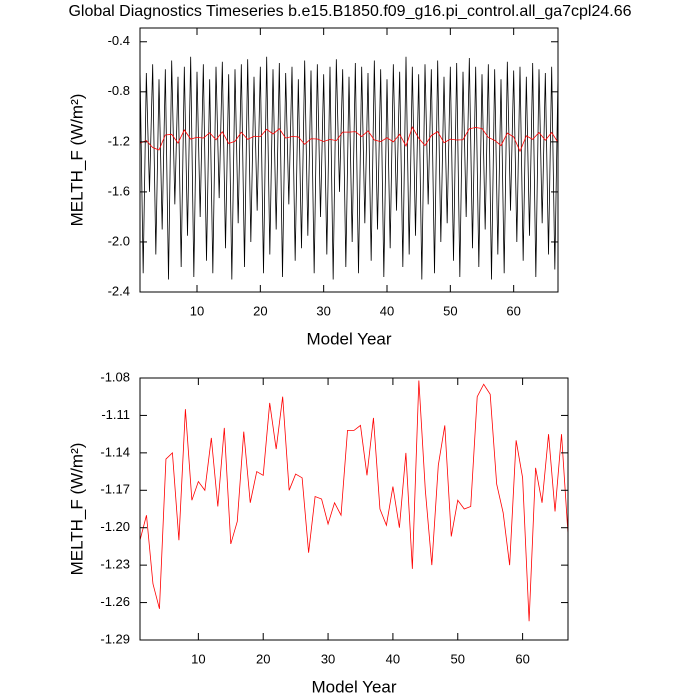  What do you see at coordinates (115, 526) in the screenshot?
I see `y-tick-label: -1.20` at bounding box center [115, 526].